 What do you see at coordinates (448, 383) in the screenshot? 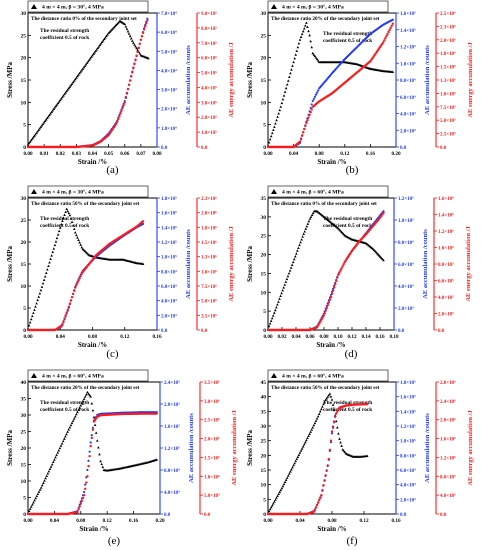
I see `y3-tick-label: 2.8×10⁶` at bounding box center [448, 383].